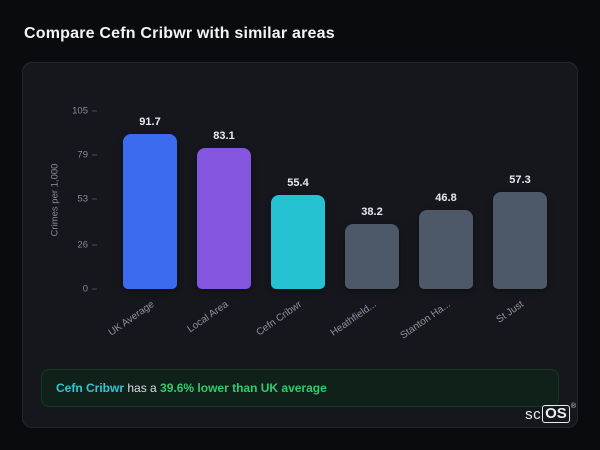 This screenshot has width=600, height=450. I want to click on bar-group-cefn-cribwr: 55.4 Cefn Cribwr, so click(295, 224).